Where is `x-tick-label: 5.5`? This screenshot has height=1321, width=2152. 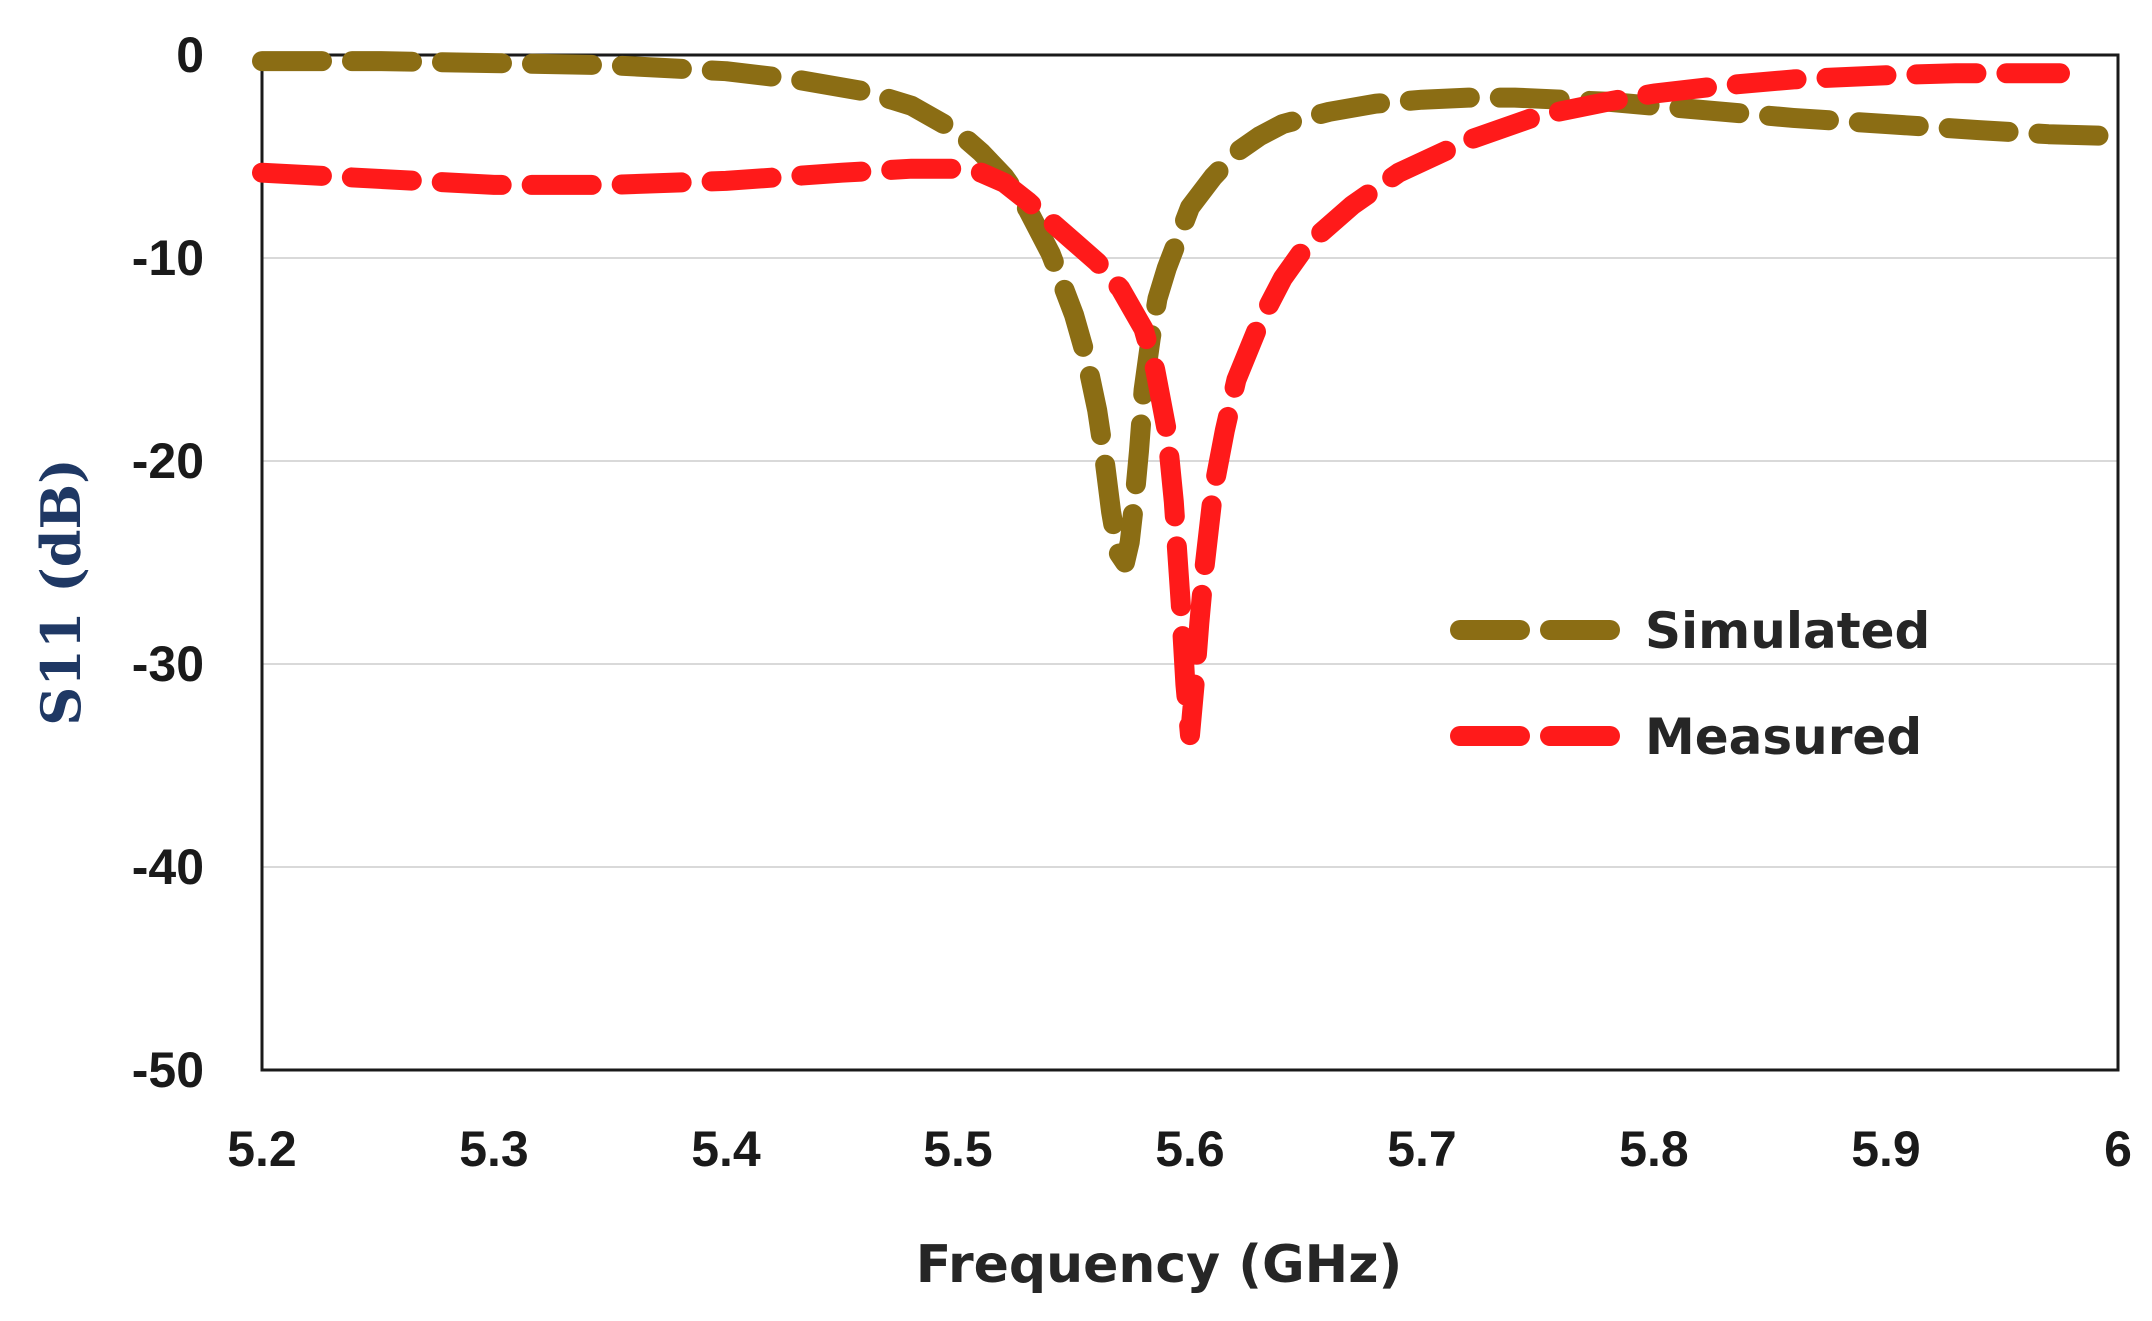 x-tick-label: 5.5 is located at coordinates (958, 1149).